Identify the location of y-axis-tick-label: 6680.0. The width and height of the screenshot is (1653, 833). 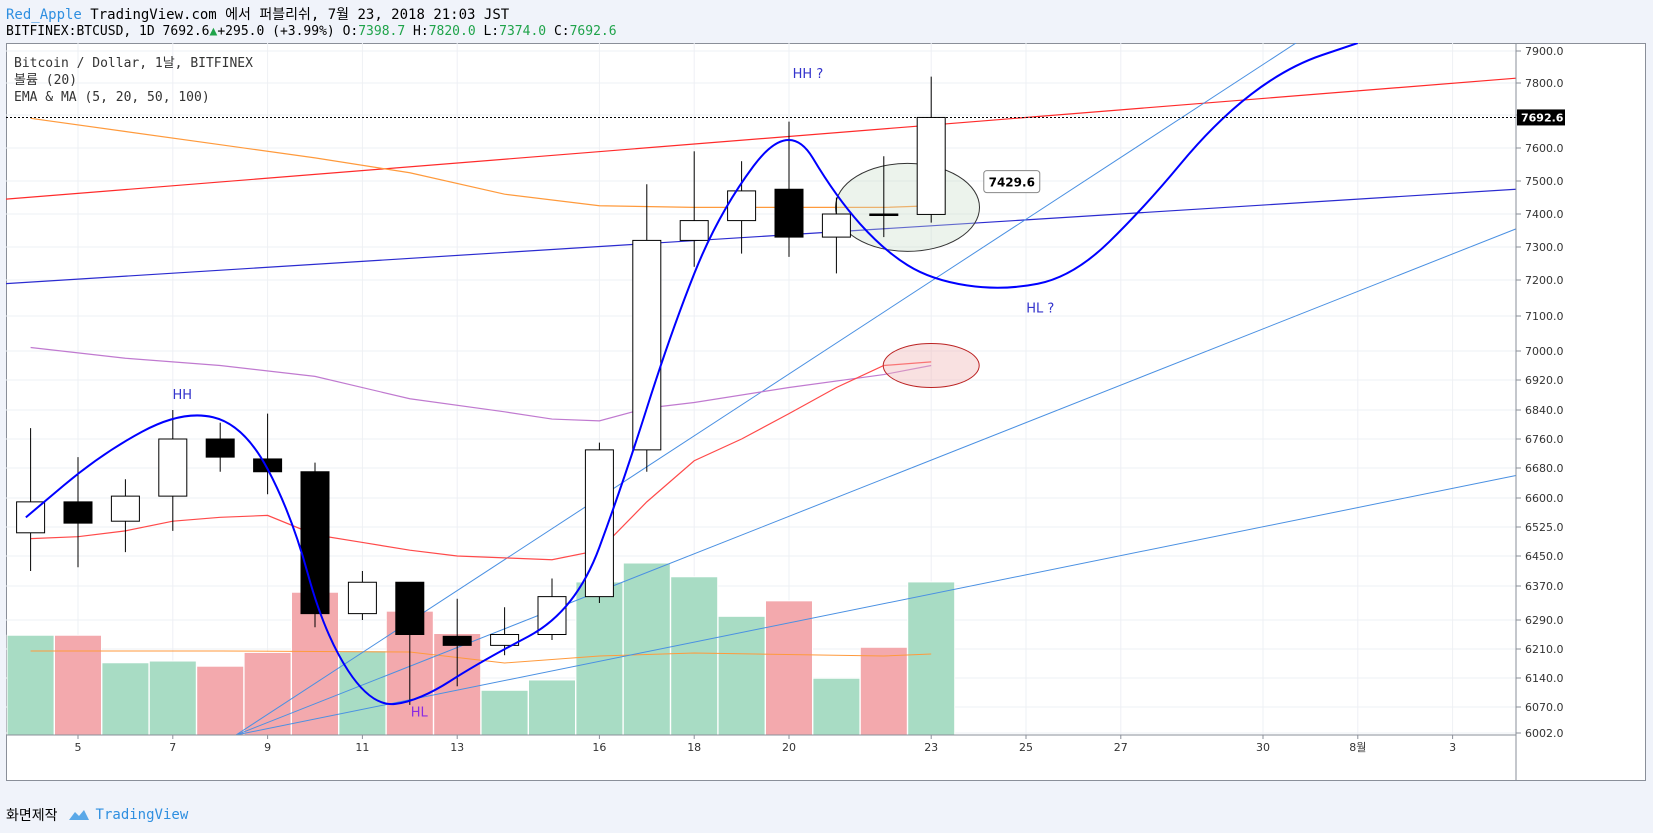
(1544, 468).